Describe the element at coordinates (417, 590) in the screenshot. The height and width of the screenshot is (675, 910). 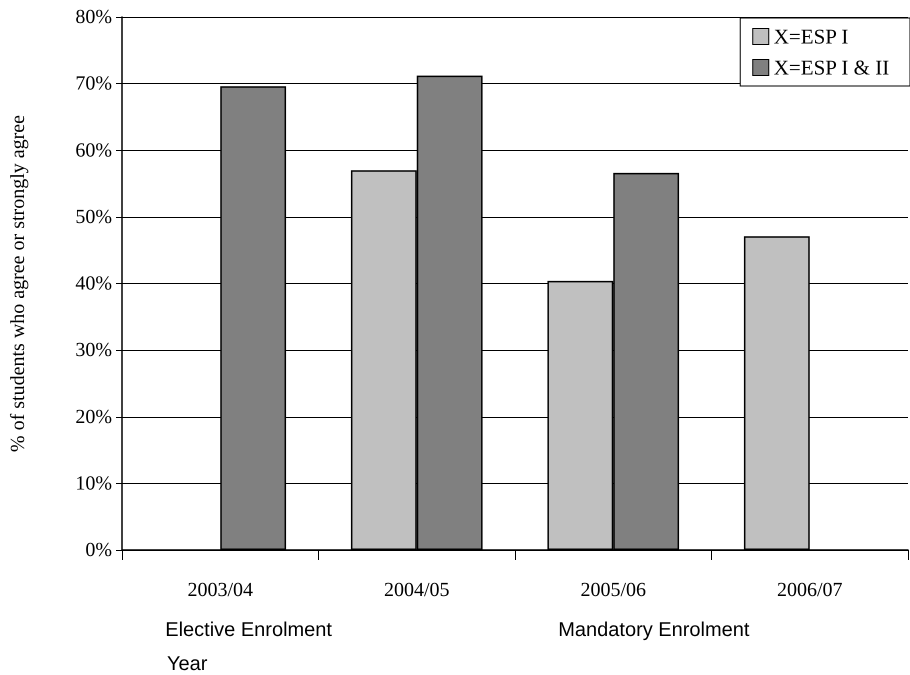
I see `x-tick-label: 2004/05` at that location.